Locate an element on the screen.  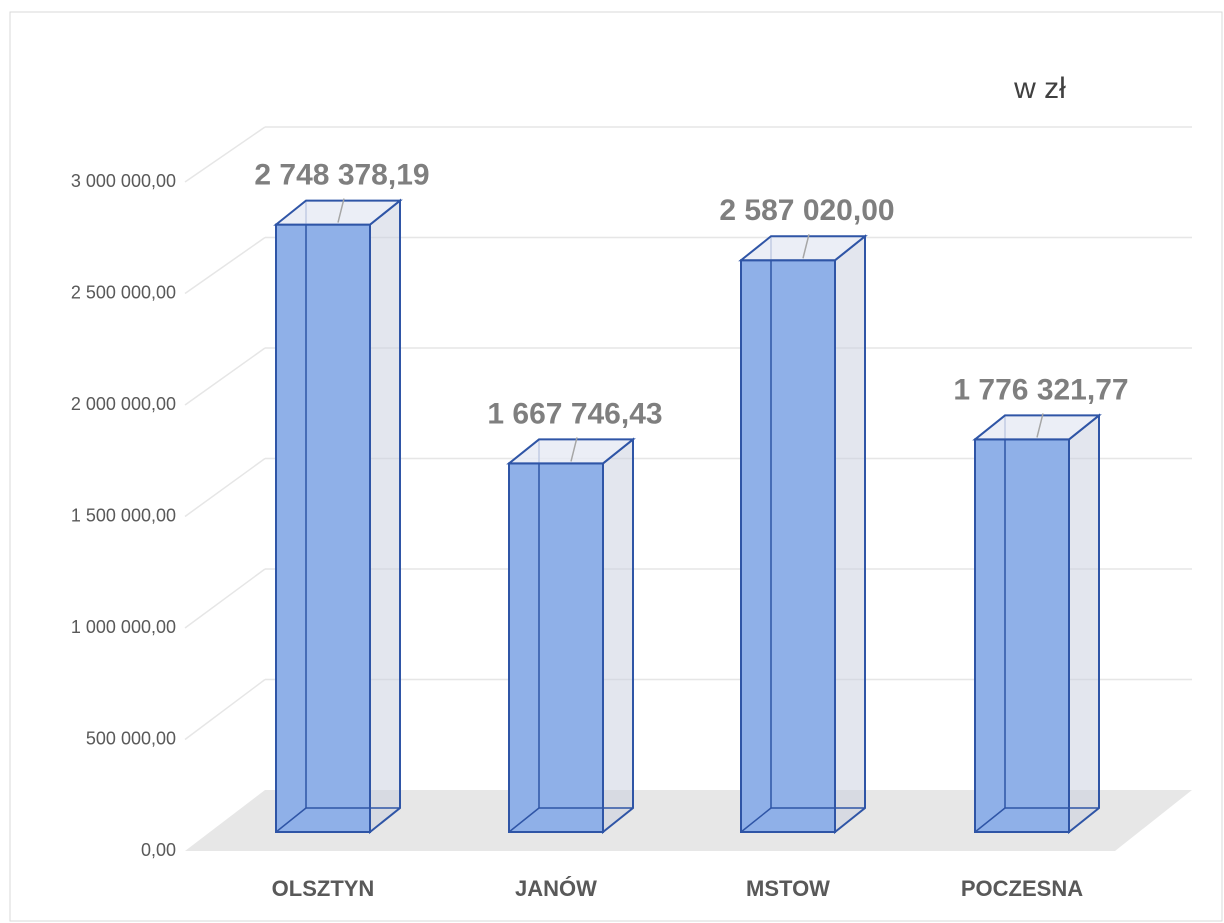
value-label: 1 667 746,43 is located at coordinates (574, 413).